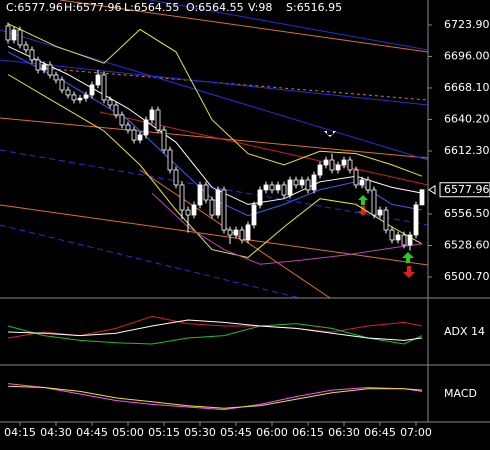  I want to click on y-tick-label: 6612.30, so click(467, 150).